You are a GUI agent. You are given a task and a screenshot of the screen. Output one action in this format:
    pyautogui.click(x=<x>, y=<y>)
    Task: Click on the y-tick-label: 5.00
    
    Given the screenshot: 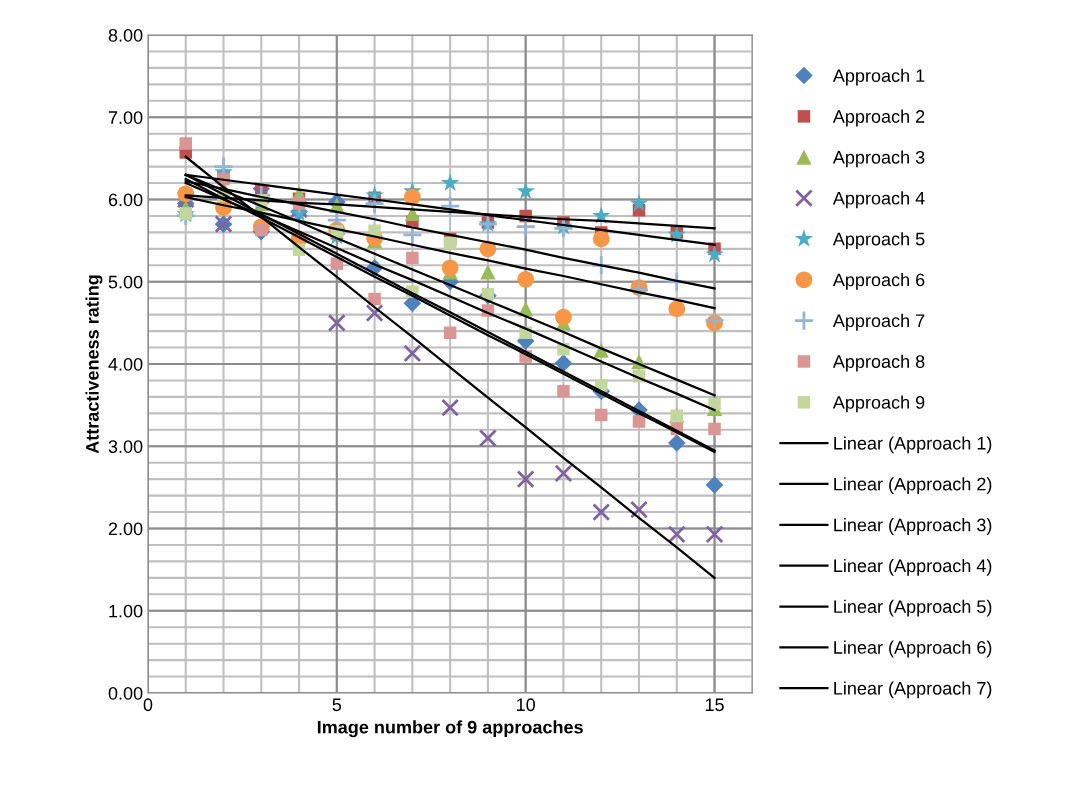 What is the action you would take?
    pyautogui.click(x=125, y=282)
    